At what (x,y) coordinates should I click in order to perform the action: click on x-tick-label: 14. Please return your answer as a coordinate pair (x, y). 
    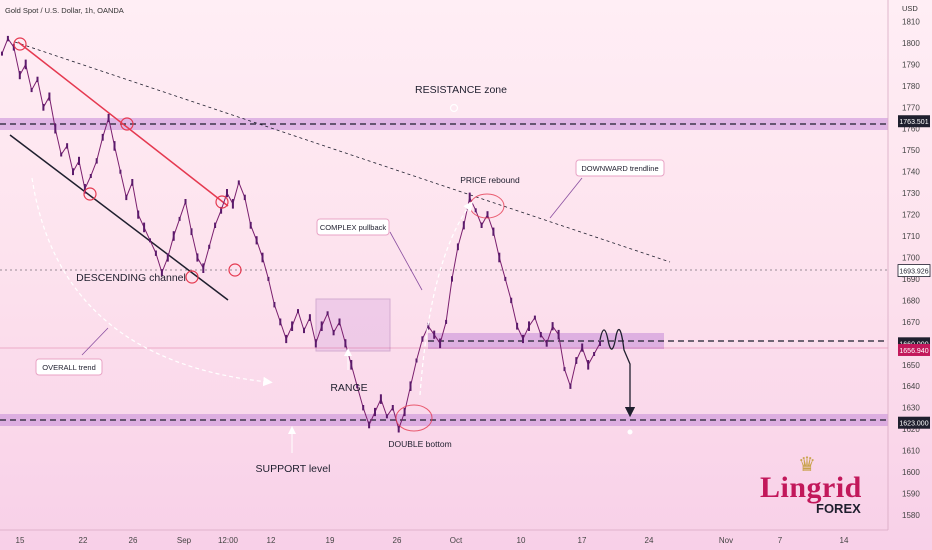
    Looking at the image, I should click on (844, 540).